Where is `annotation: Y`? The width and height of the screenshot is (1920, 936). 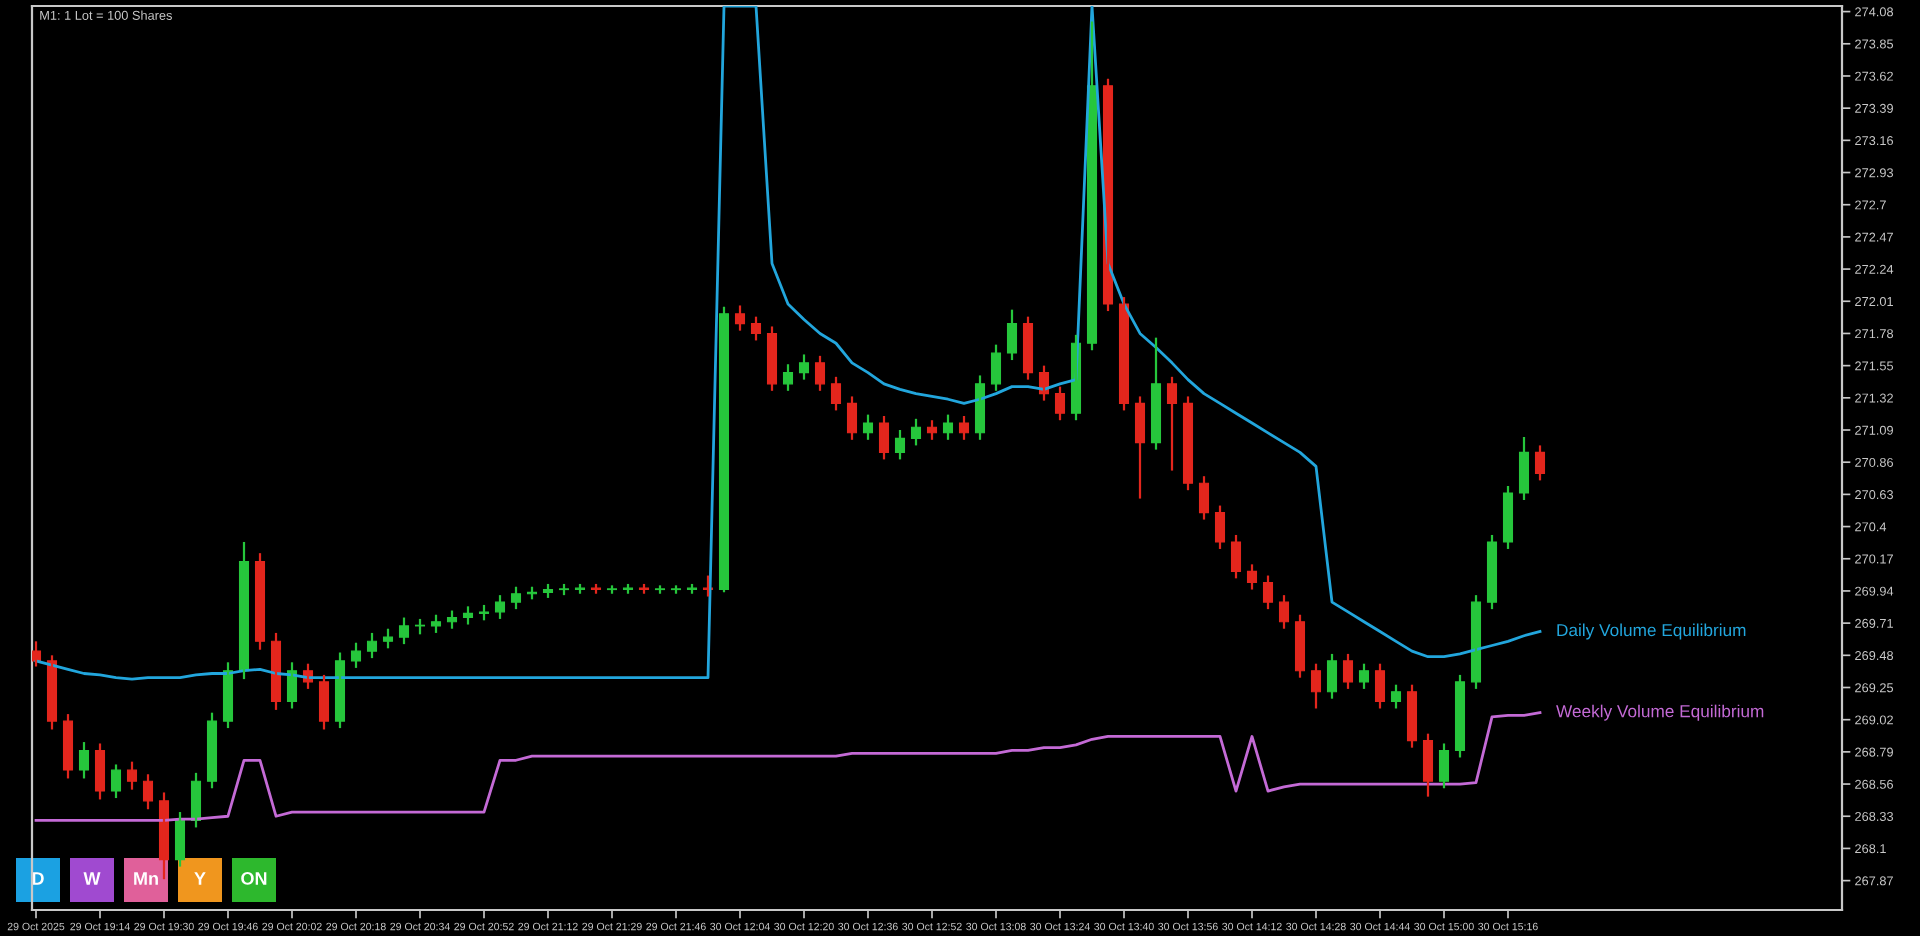
annotation: Y is located at coordinates (200, 878).